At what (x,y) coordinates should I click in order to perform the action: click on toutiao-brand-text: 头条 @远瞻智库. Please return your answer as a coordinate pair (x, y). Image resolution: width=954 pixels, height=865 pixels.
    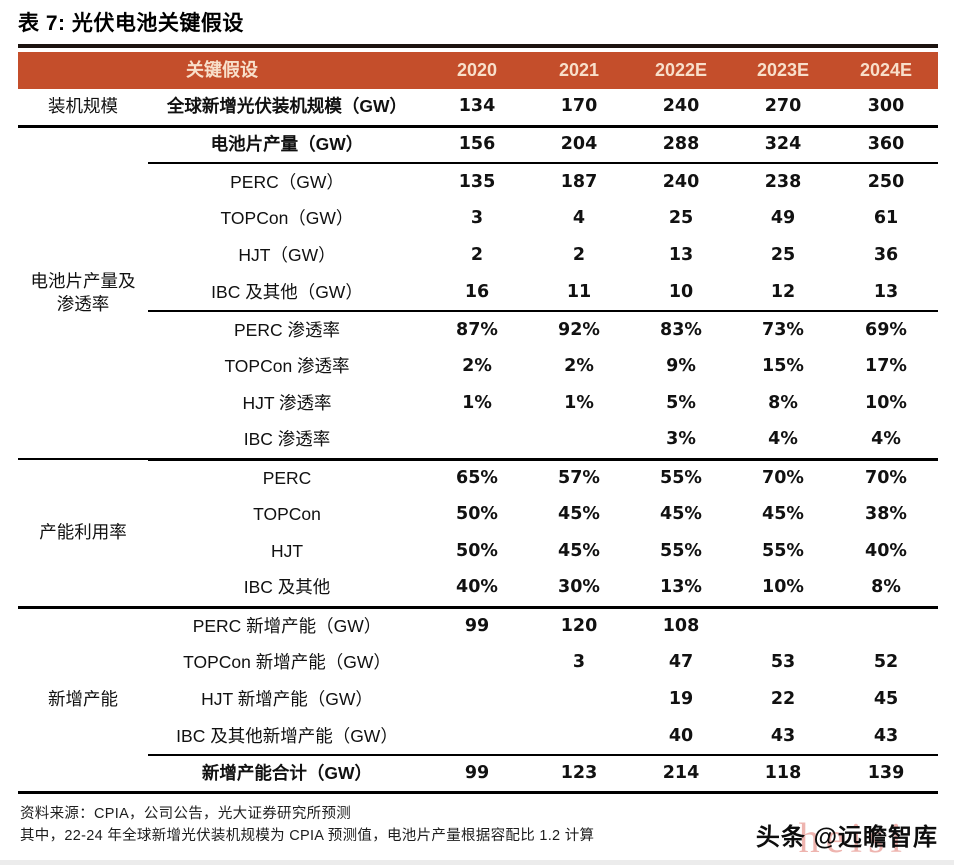
    Looking at the image, I should click on (846, 837).